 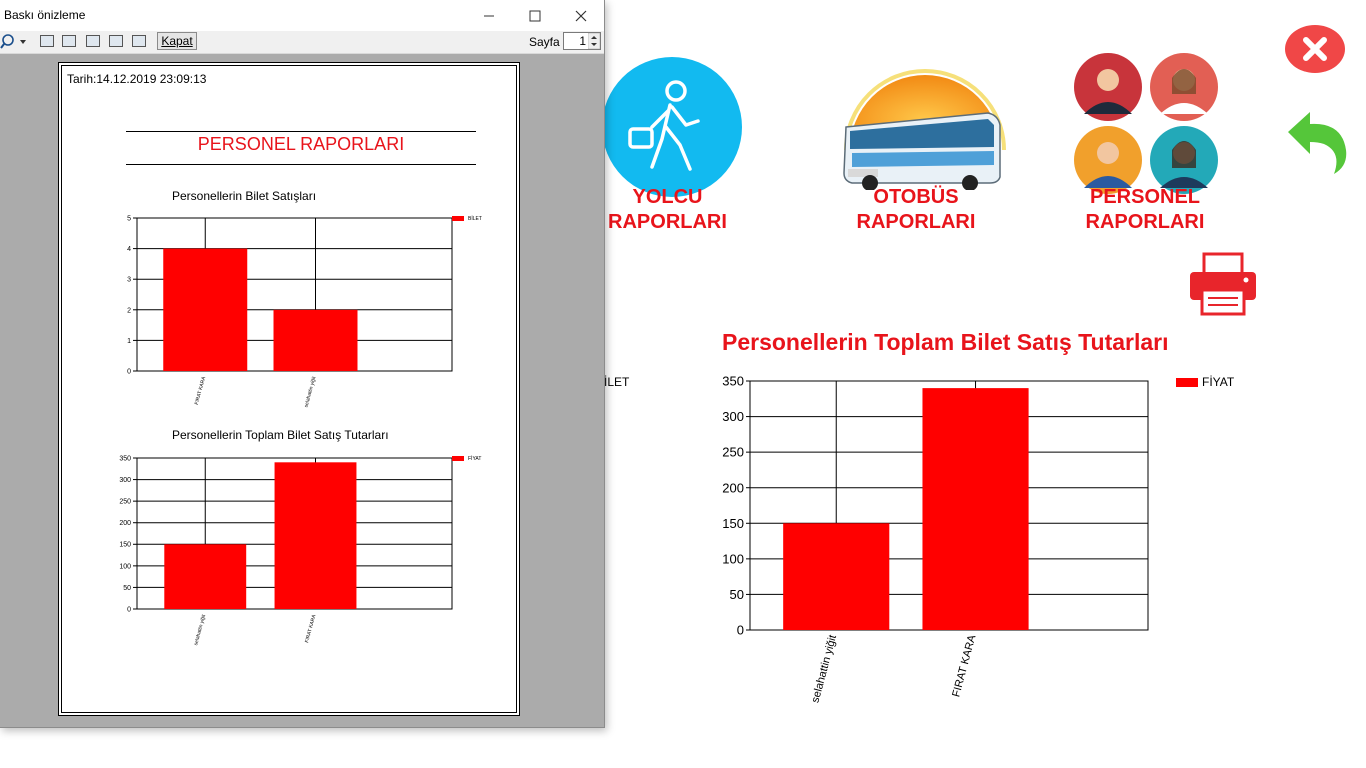 I want to click on staff-reports-button: PERSONEL RAPORLARI, so click(x=1147, y=145).